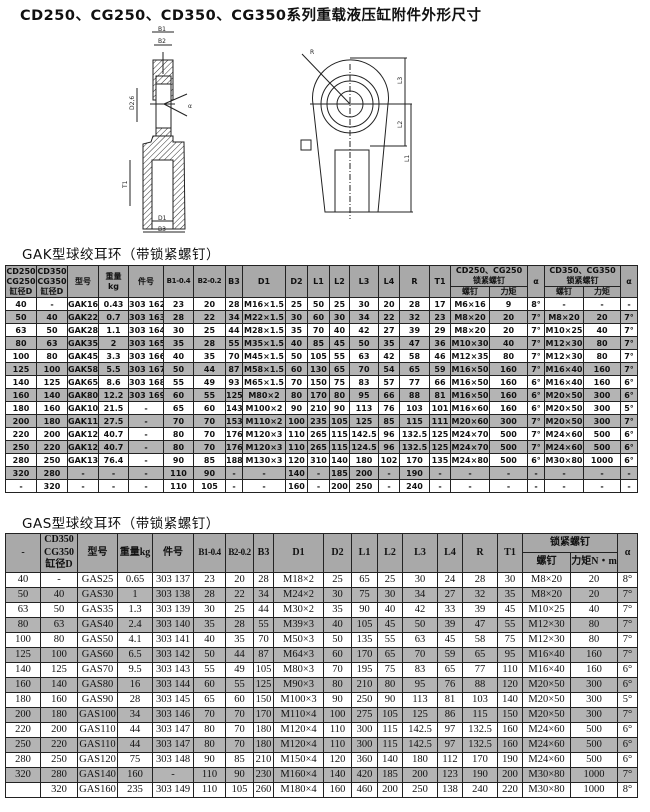  Describe the element at coordinates (389, 281) in the screenshot. I see `column-header: L4` at that location.